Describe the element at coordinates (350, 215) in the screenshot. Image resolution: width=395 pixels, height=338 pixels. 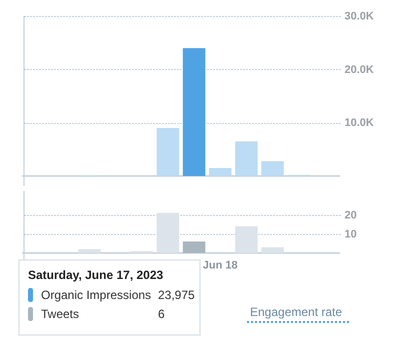
I see `y-tick-label: 20` at that location.